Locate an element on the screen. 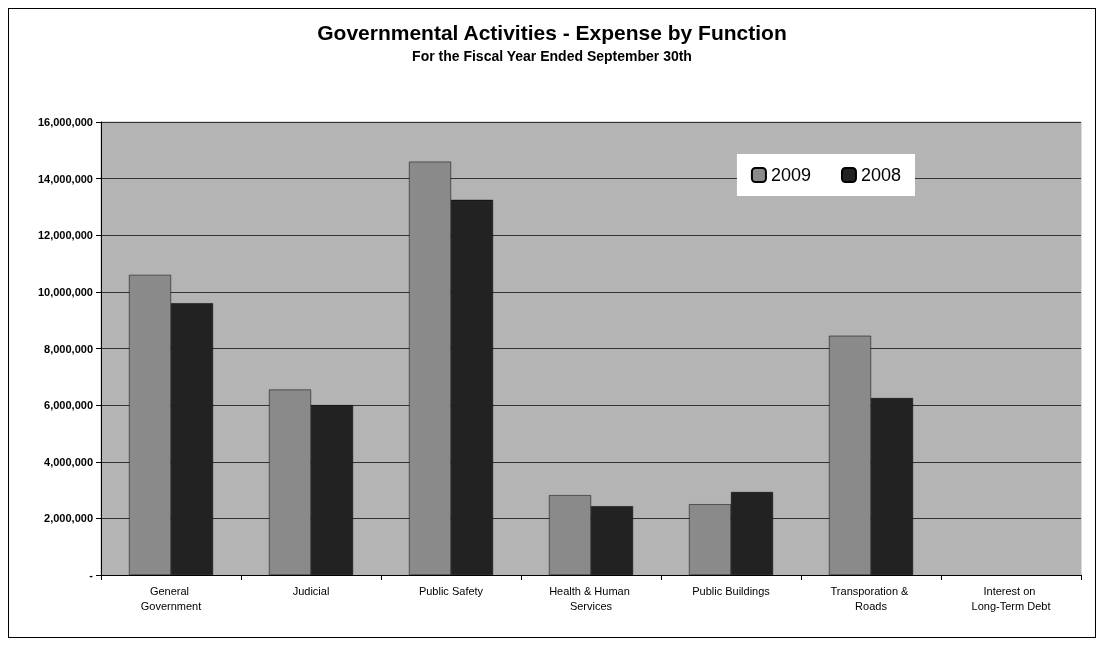  y-tick-label: 10,000,000 is located at coordinates (65, 291).